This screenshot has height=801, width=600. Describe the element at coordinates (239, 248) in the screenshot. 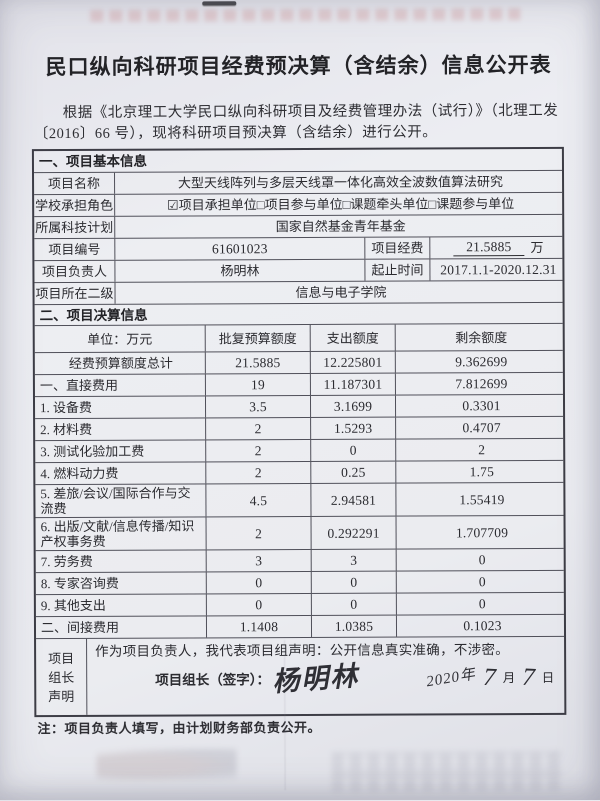

I see `project-number-value: 61601023` at that location.